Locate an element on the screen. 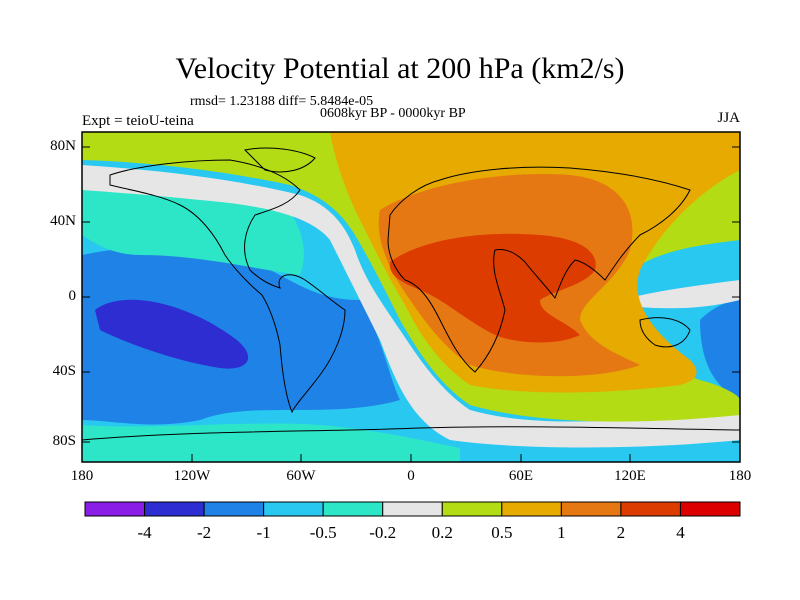  colorbar-label: 0.2 is located at coordinates (442, 532).